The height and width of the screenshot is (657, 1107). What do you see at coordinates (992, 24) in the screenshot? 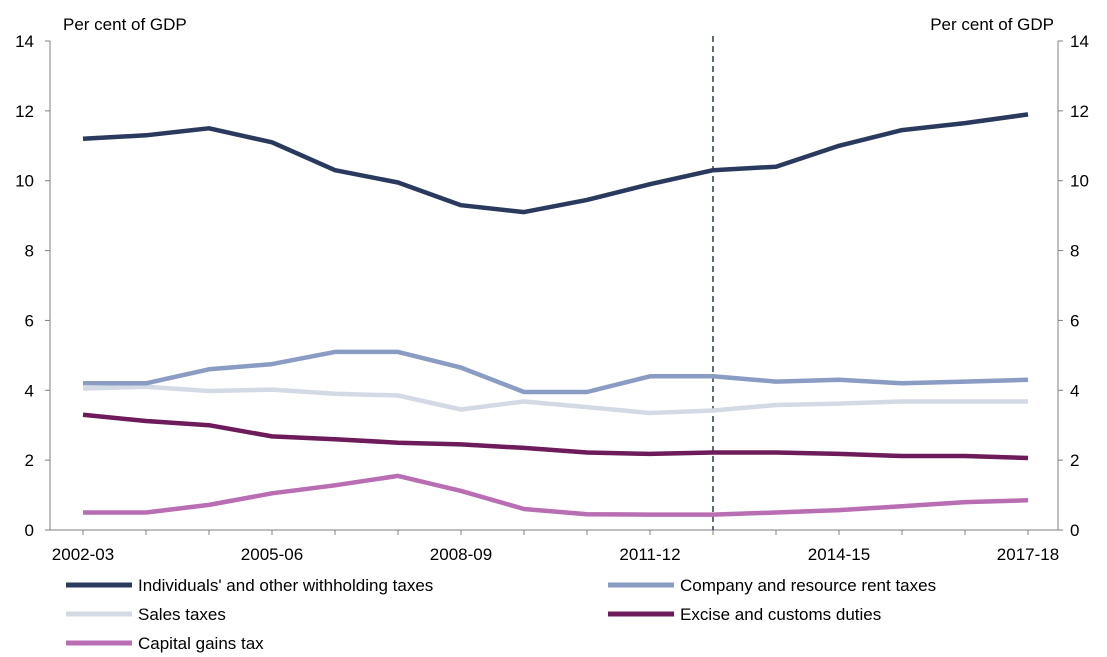
I see `right-axis-label: Per cent of GDP` at bounding box center [992, 24].